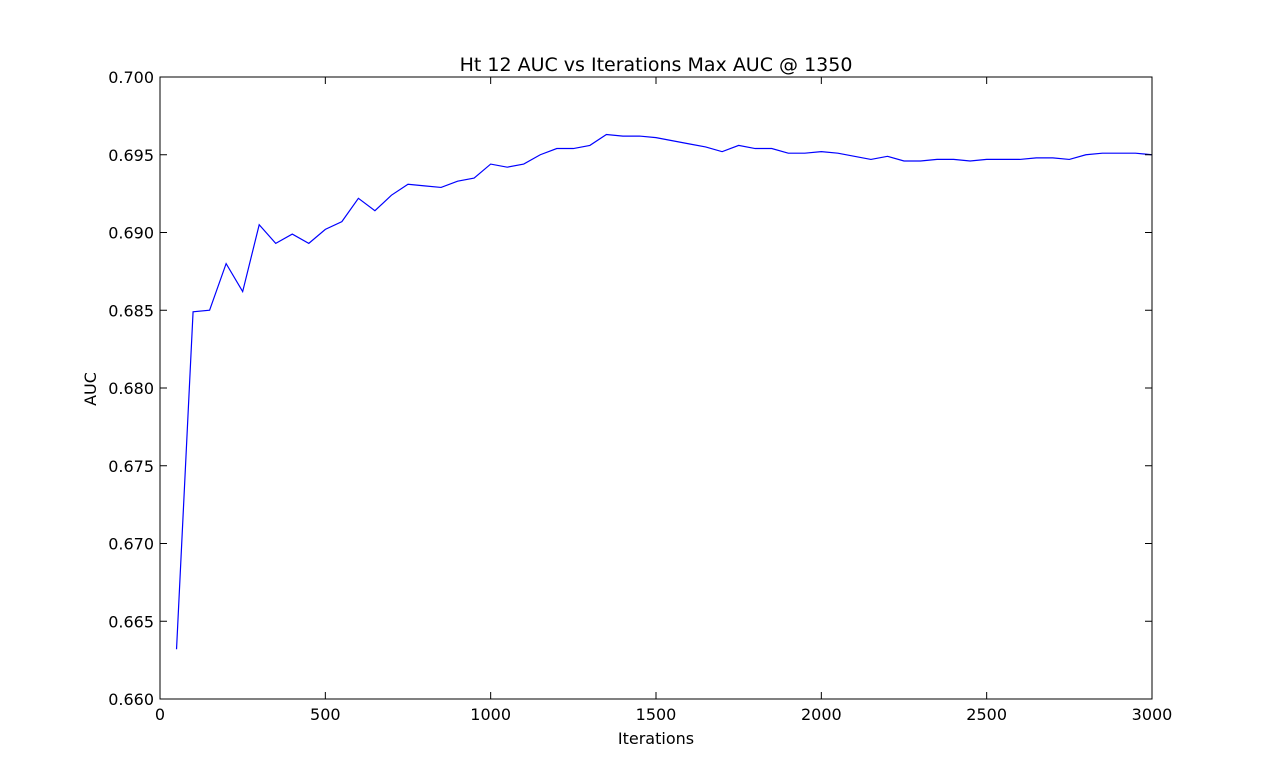 The width and height of the screenshot is (1280, 782). Describe the element at coordinates (160, 714) in the screenshot. I see `x-tick-label: 0` at that location.